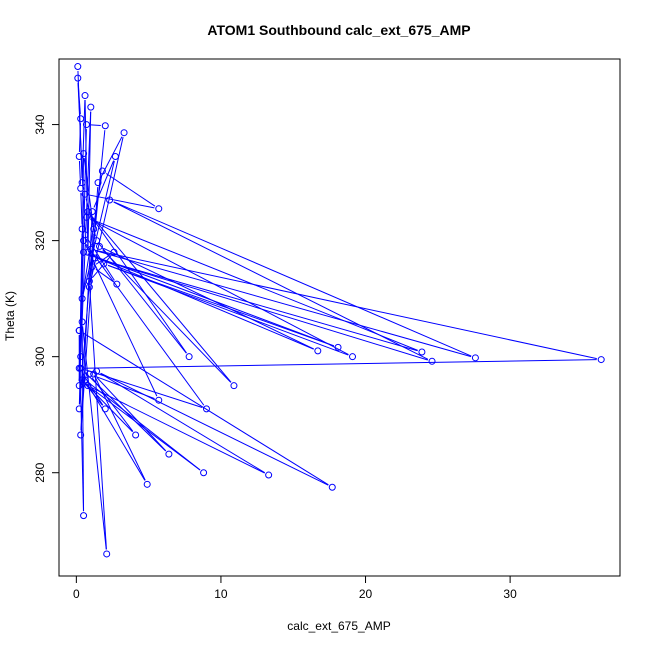 Image resolution: width=650 pixels, height=650 pixels. Describe the element at coordinates (40, 356) in the screenshot. I see `y-tick-label: 300` at that location.